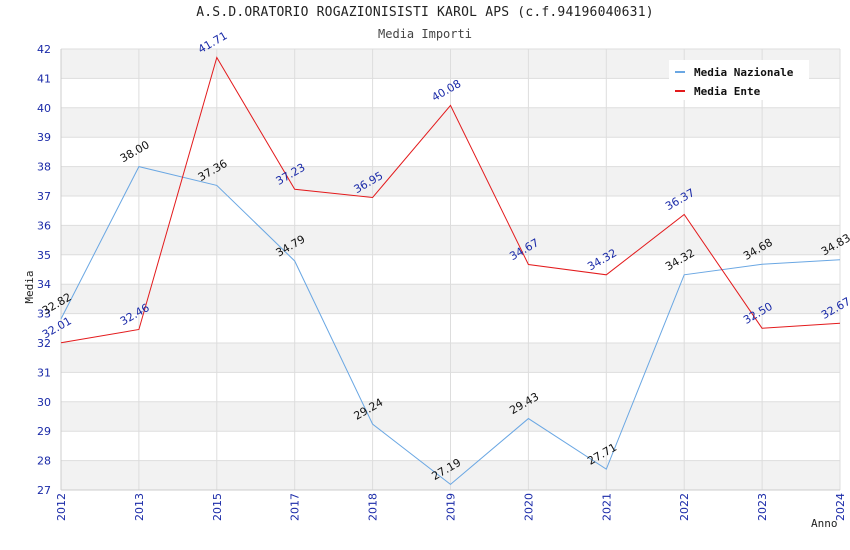 Image resolution: width=850 pixels, height=550 pixels. Describe the element at coordinates (44, 49) in the screenshot. I see `y-tick-label: 42` at that location.